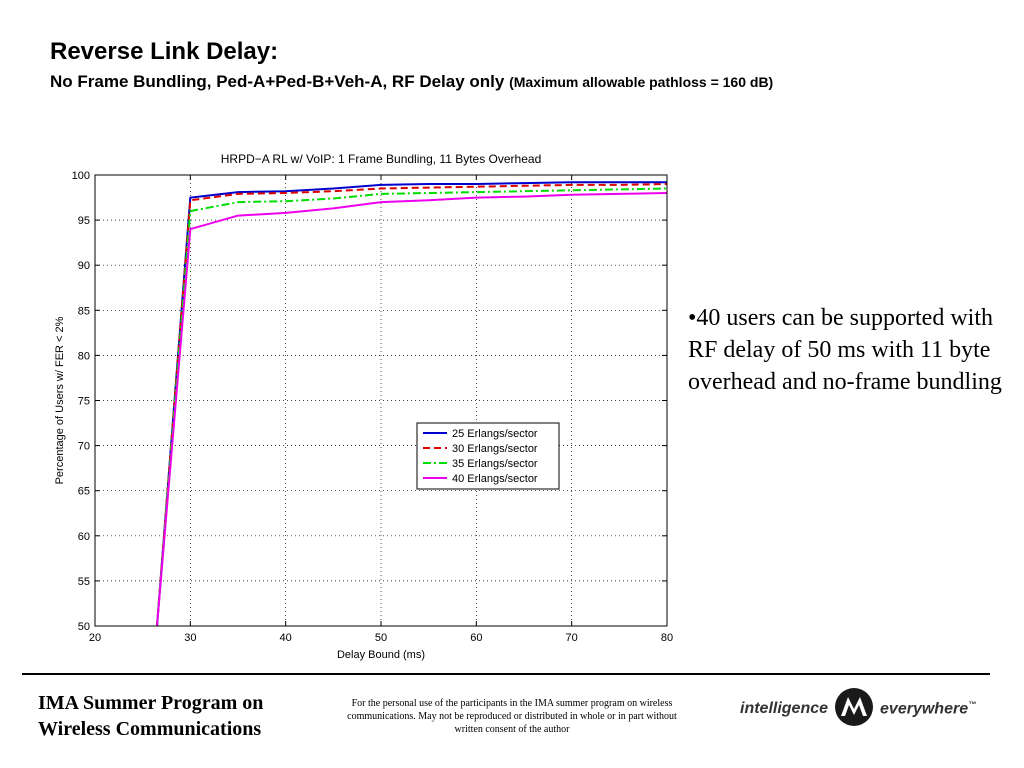 Image resolution: width=1024 pixels, height=768 pixels. What do you see at coordinates (190, 638) in the screenshot?
I see `x-tick-label: 30` at bounding box center [190, 638].